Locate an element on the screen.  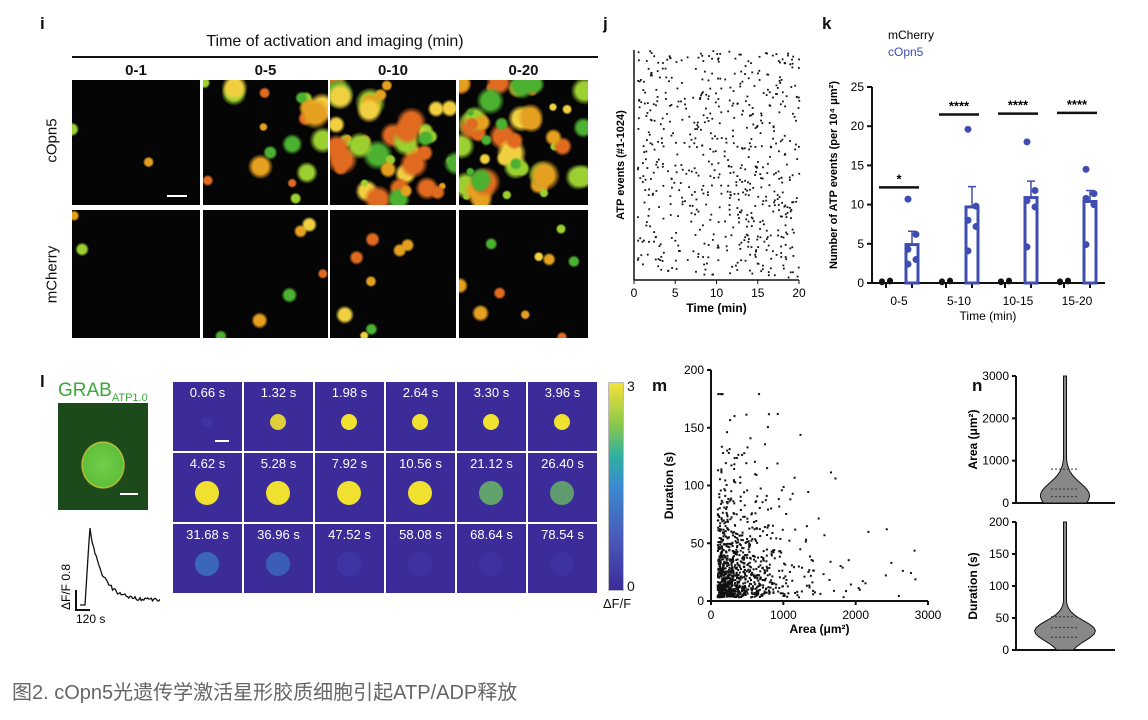
time-tile: 5.28 s is located at coordinates (278, 487).